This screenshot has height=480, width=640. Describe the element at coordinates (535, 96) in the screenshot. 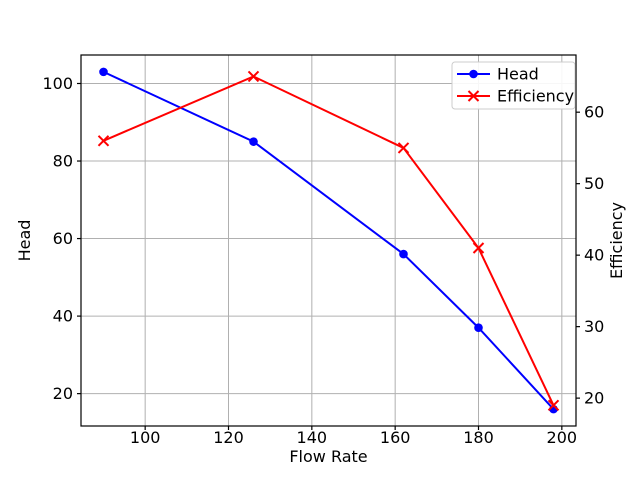

I see `legend-label: Efficiency` at that location.